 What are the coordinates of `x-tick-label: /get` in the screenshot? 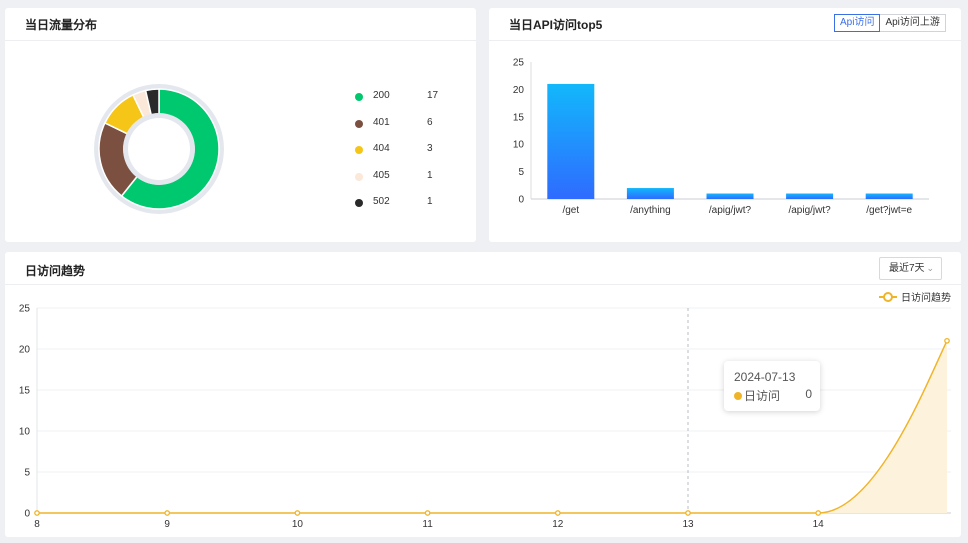 It's located at (570, 210).